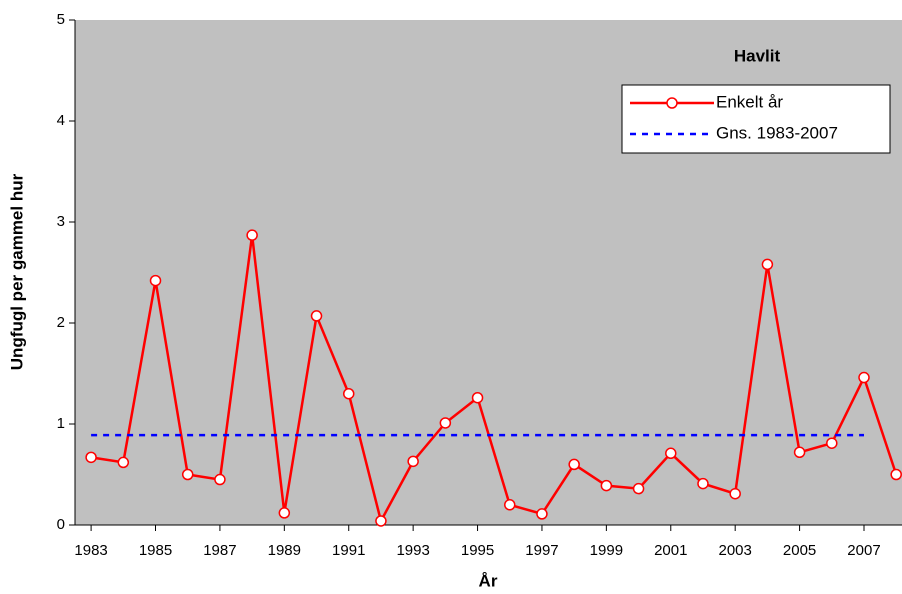 The height and width of the screenshot is (594, 902). Describe the element at coordinates (756, 119) in the screenshot. I see `legend-box` at that location.